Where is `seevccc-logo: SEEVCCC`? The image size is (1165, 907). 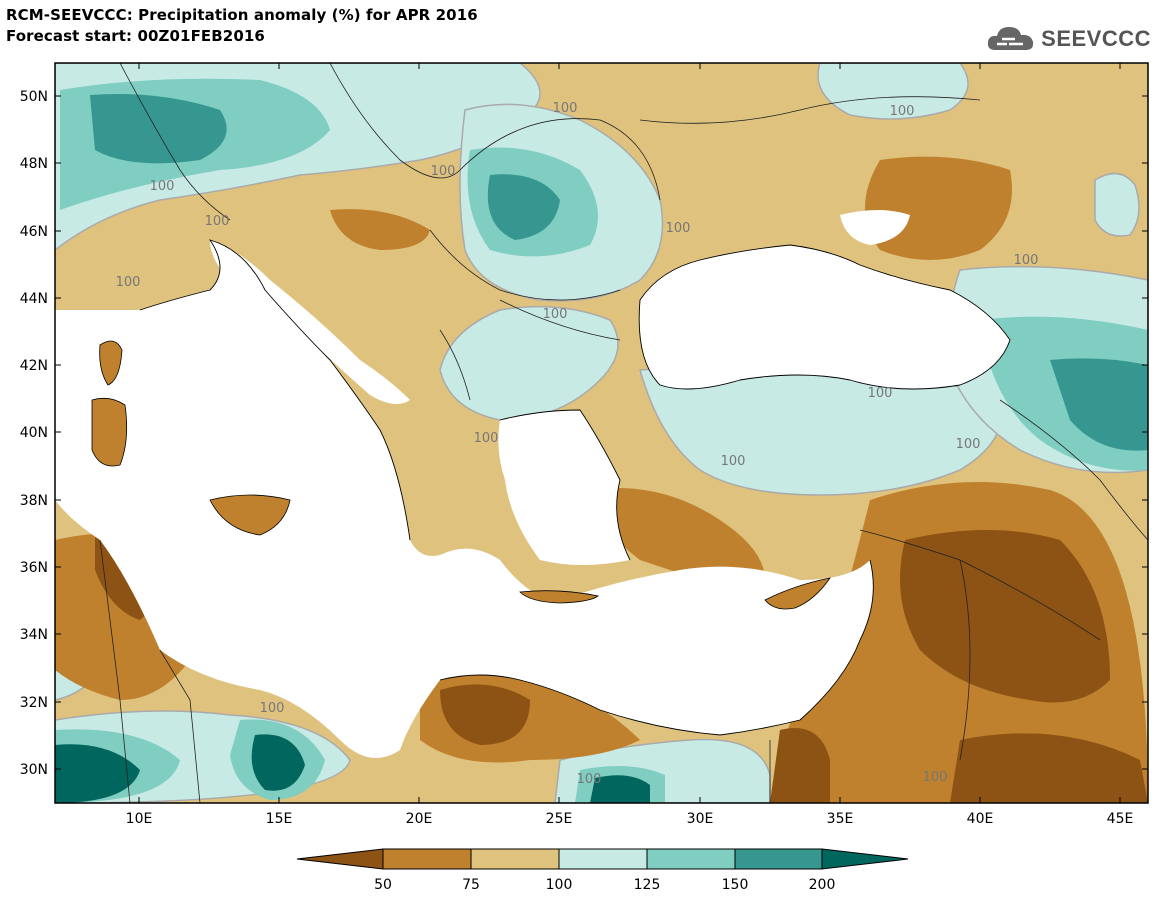
seevccc-logo: SEEVCCC is located at coordinates (1068, 39).